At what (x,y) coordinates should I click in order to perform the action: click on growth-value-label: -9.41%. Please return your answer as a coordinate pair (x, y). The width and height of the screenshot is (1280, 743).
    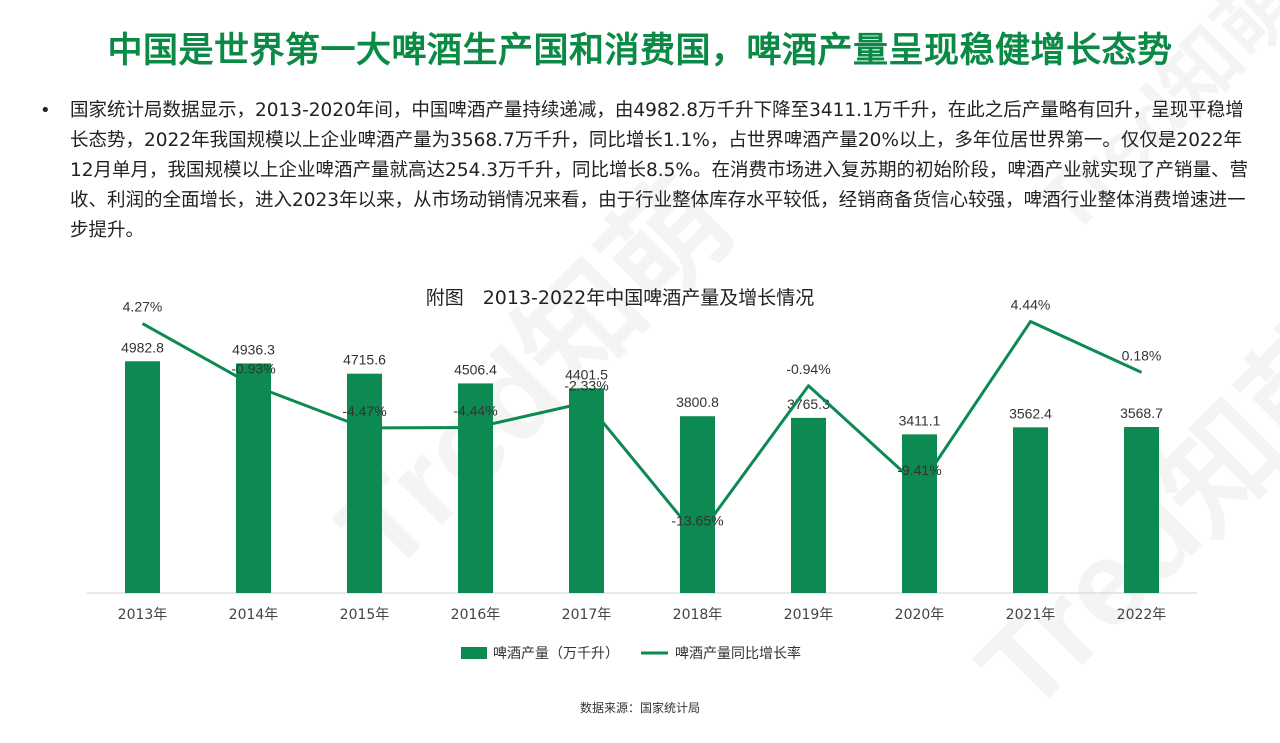
    Looking at the image, I should click on (919, 470).